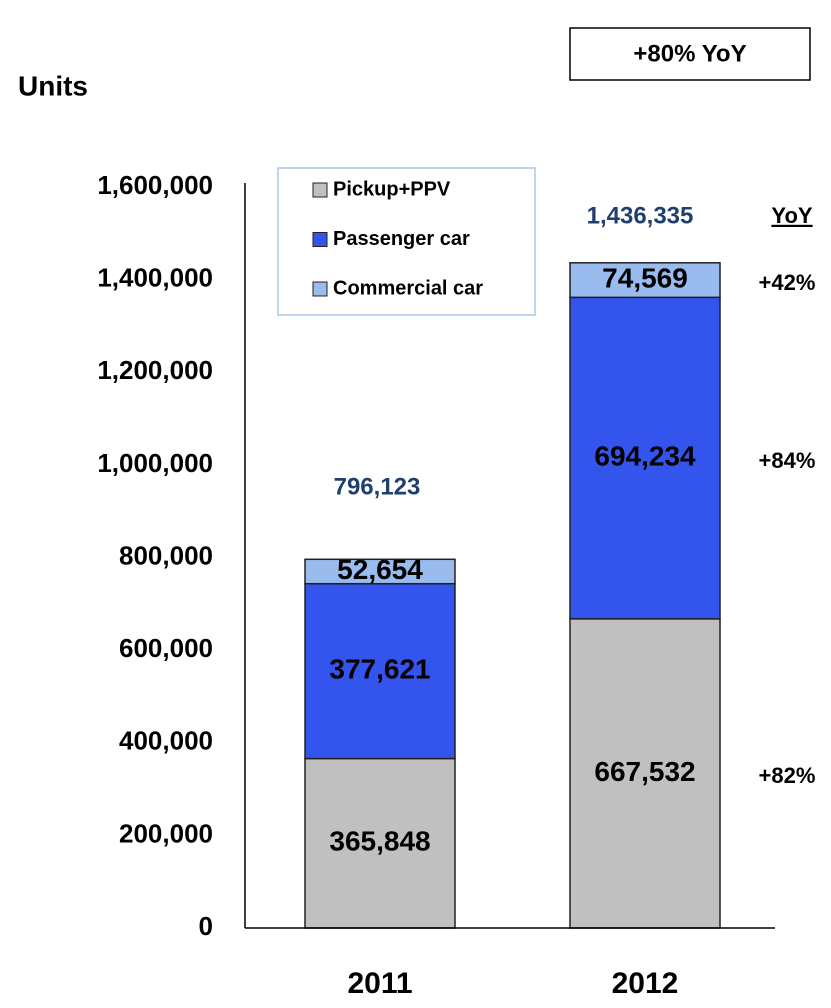 The width and height of the screenshot is (831, 1008). I want to click on y-tick-label: 1,200,000, so click(155, 370).